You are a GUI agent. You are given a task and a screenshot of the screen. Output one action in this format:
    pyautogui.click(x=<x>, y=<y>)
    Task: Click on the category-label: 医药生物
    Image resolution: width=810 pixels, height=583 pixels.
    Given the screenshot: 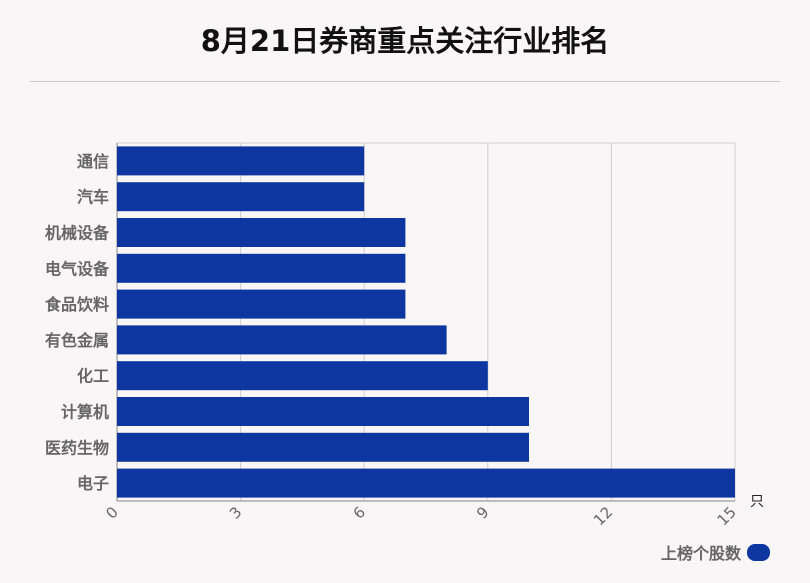 What is the action you would take?
    pyautogui.click(x=77, y=447)
    